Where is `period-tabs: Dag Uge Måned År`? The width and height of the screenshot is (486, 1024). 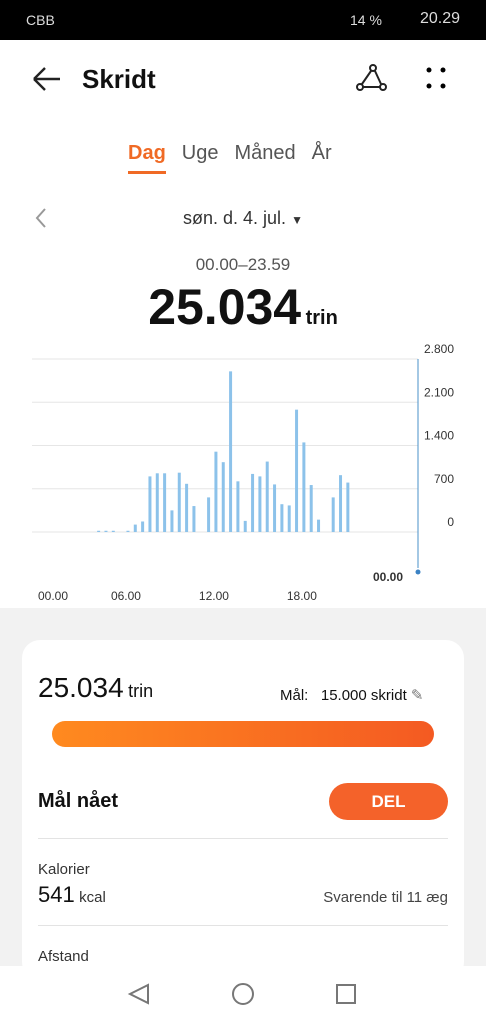
period-tabs: Dag Uge Måned År is located at coordinates (230, 158).